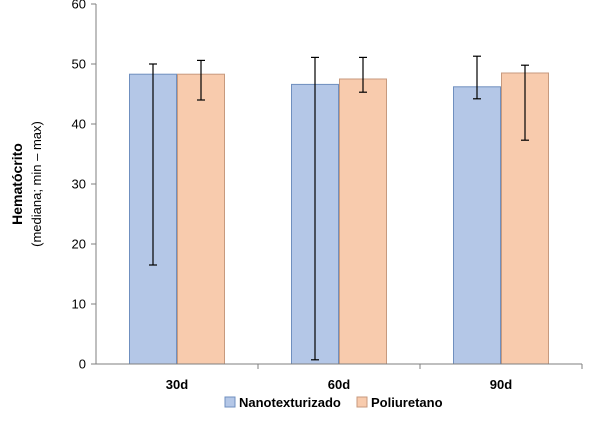  I want to click on y-axis-title: Hematócrito (mediana; min – max), so click(26, 184).